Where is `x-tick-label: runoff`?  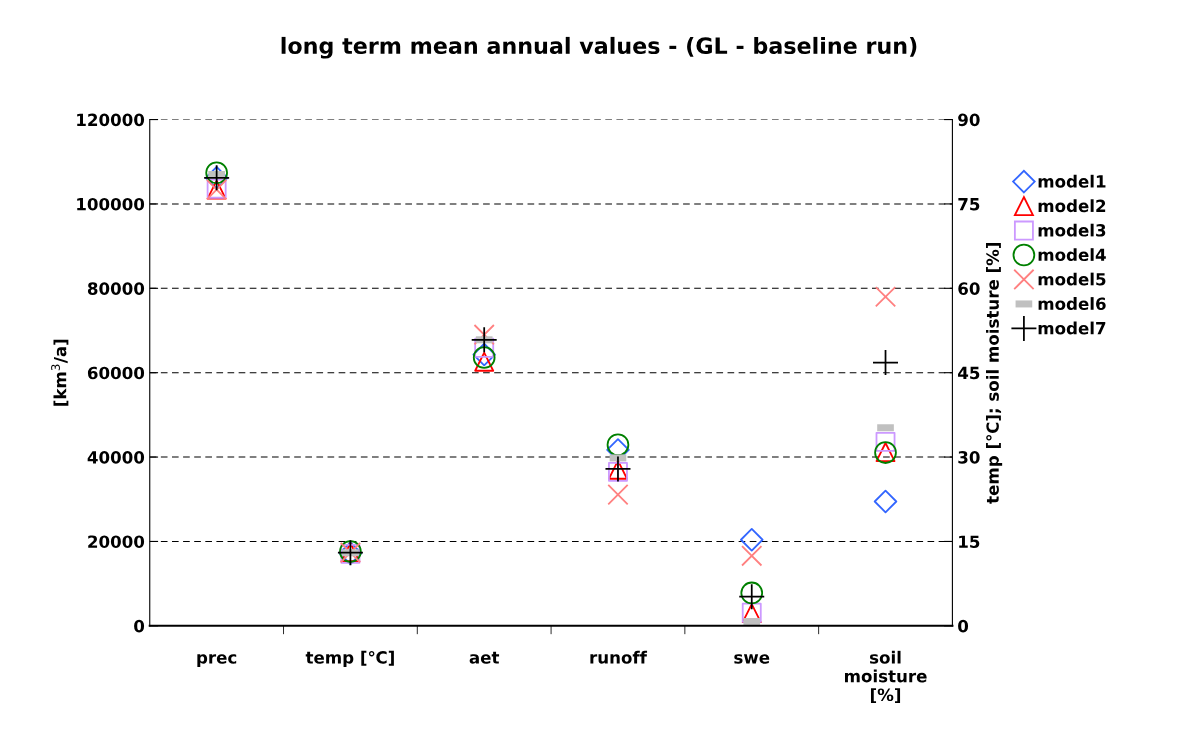
x-tick-label: runoff is located at coordinates (619, 657).